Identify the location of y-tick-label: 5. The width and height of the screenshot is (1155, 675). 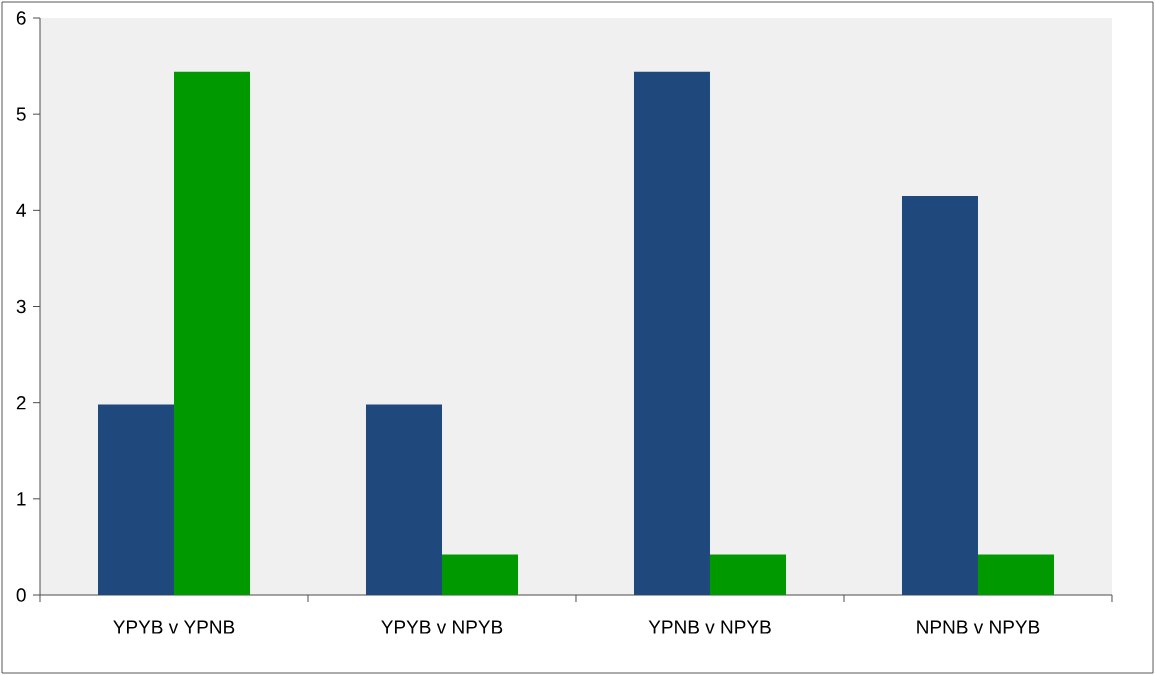
(21, 114).